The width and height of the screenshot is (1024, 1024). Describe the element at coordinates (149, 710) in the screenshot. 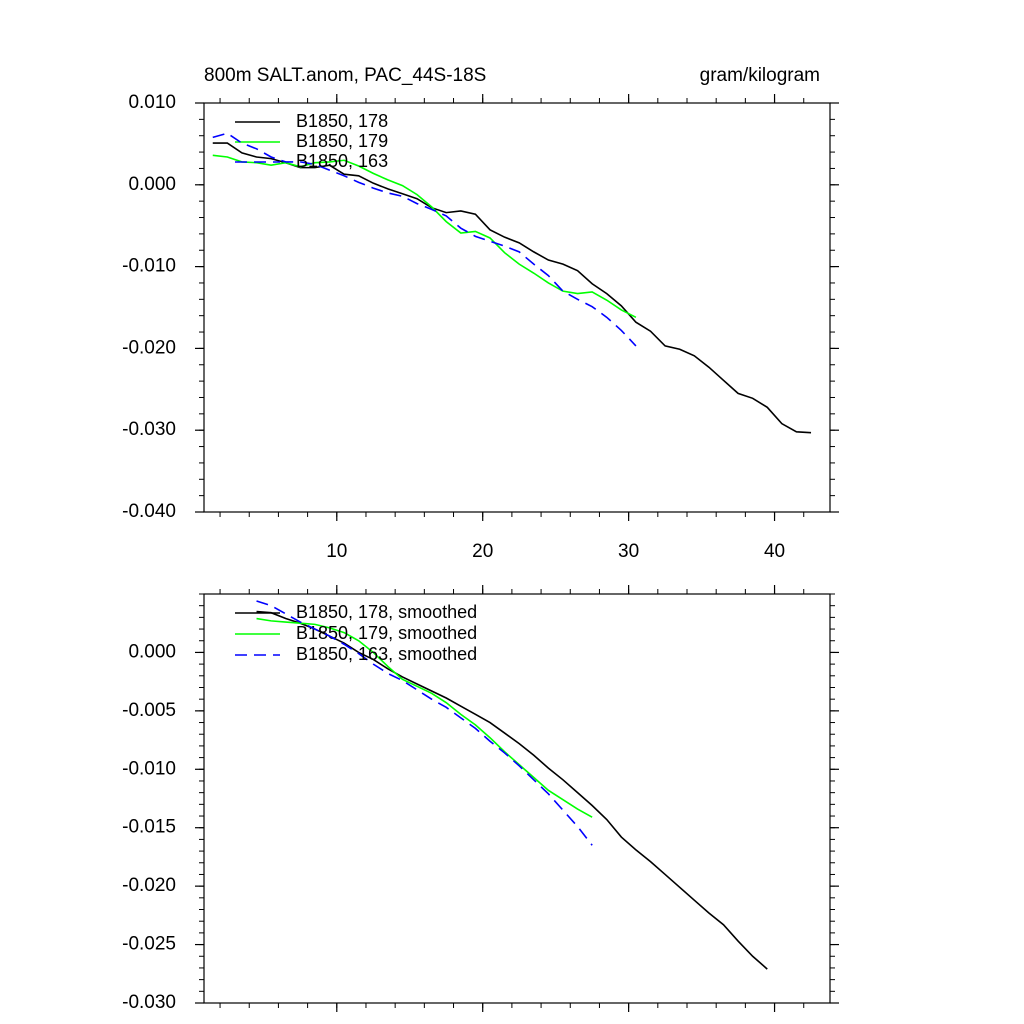

I see `y-tick-label: -0.005` at that location.